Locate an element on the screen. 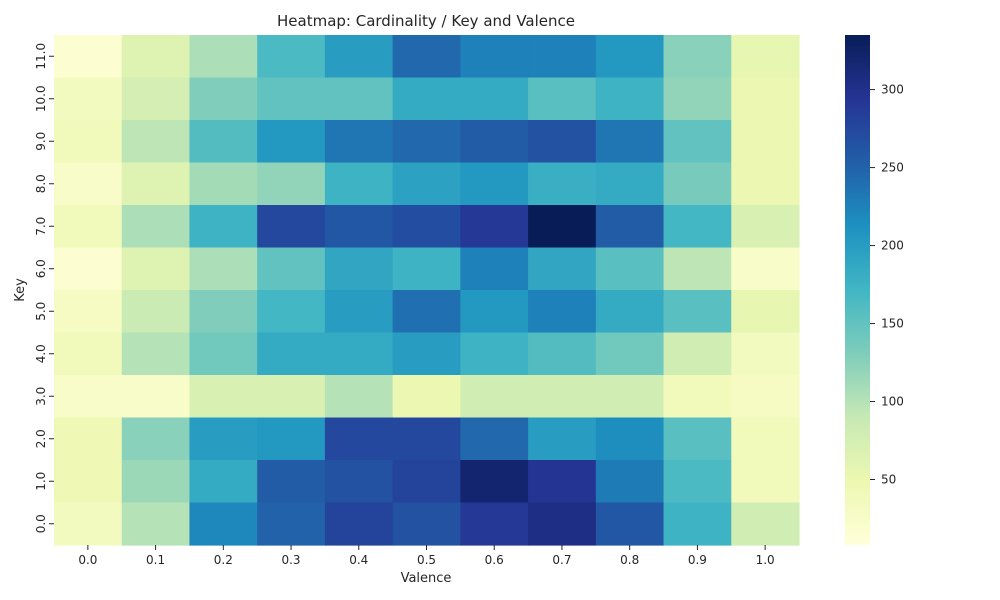 This screenshot has height=600, width=1000. y-tick-label: 7.0 is located at coordinates (41, 226).